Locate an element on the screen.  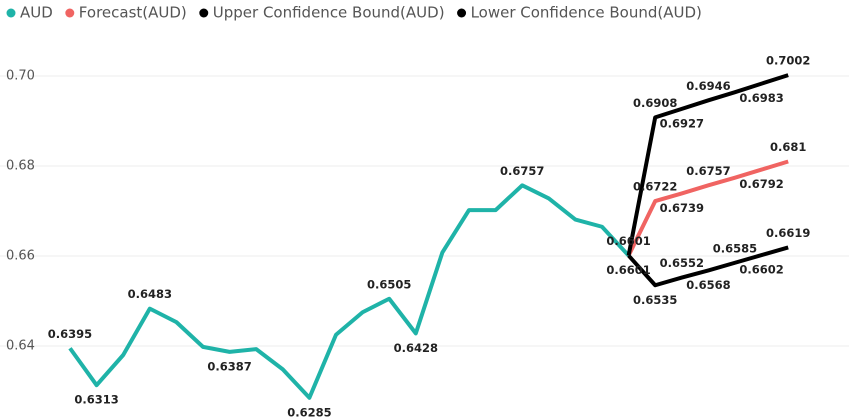
legend-label: AUD is located at coordinates (36, 13).